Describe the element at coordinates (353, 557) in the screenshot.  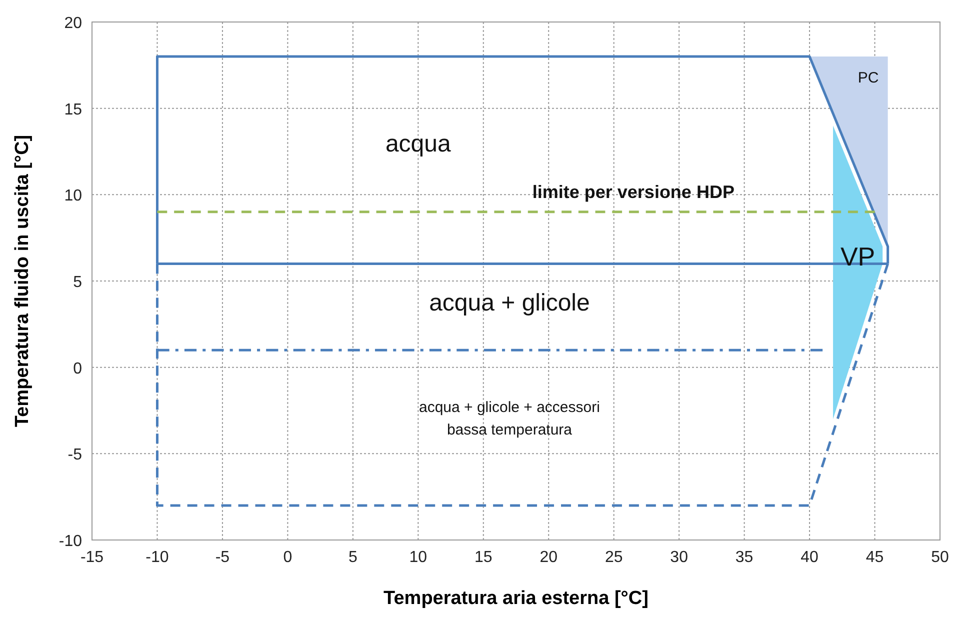
I see `x-tick-label: 5` at that location.